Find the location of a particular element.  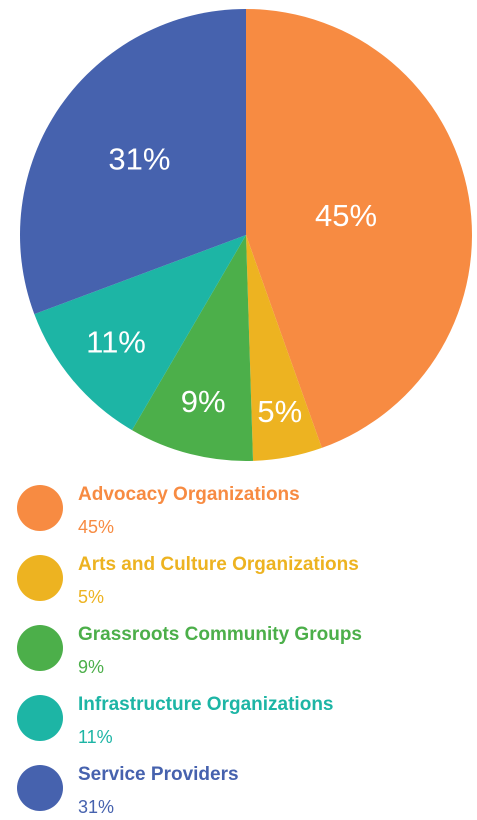

slice-label: 45% is located at coordinates (346, 215).